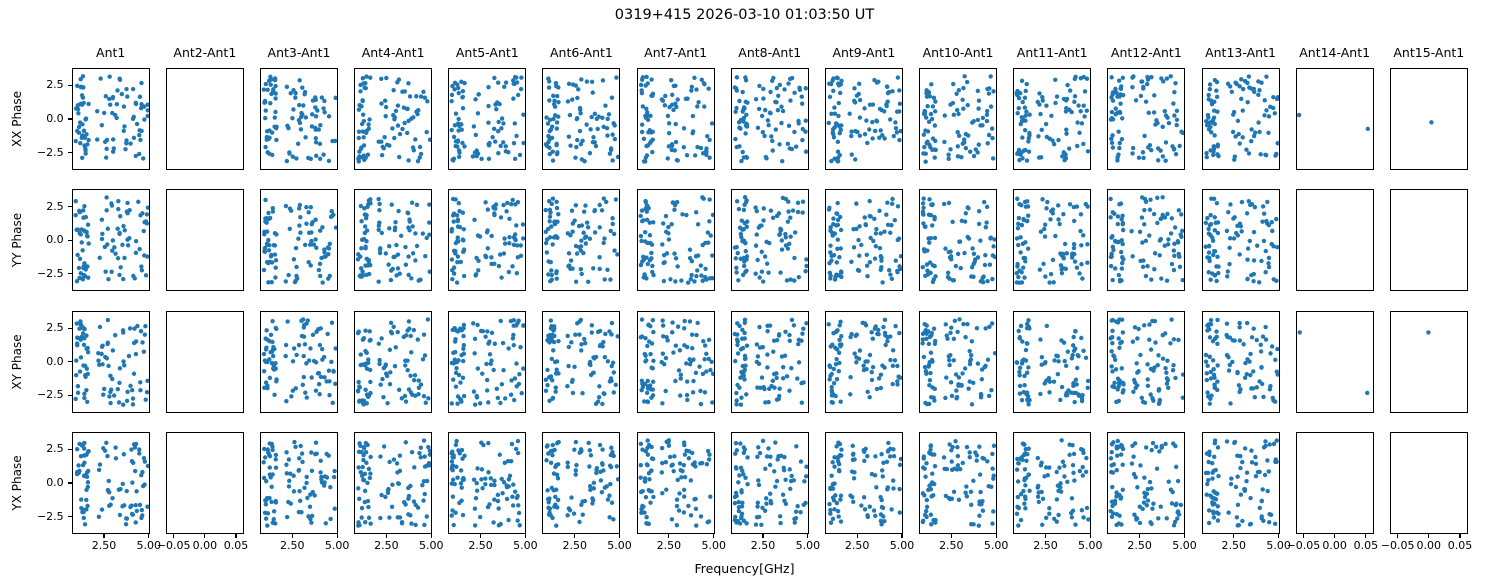 This screenshot has height=586, width=1489. I want to click on scatter-panel-r0c14, so click(1428, 119).